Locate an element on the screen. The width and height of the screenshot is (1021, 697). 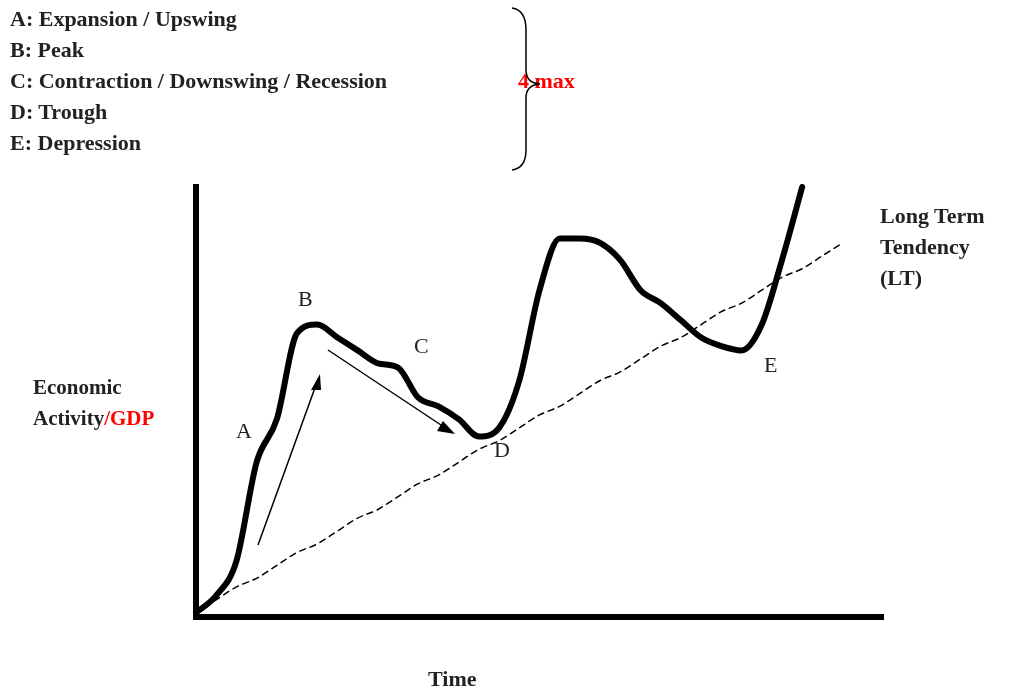
text: C: Contraction / Downswing / Recession is located at coordinates (199, 81).